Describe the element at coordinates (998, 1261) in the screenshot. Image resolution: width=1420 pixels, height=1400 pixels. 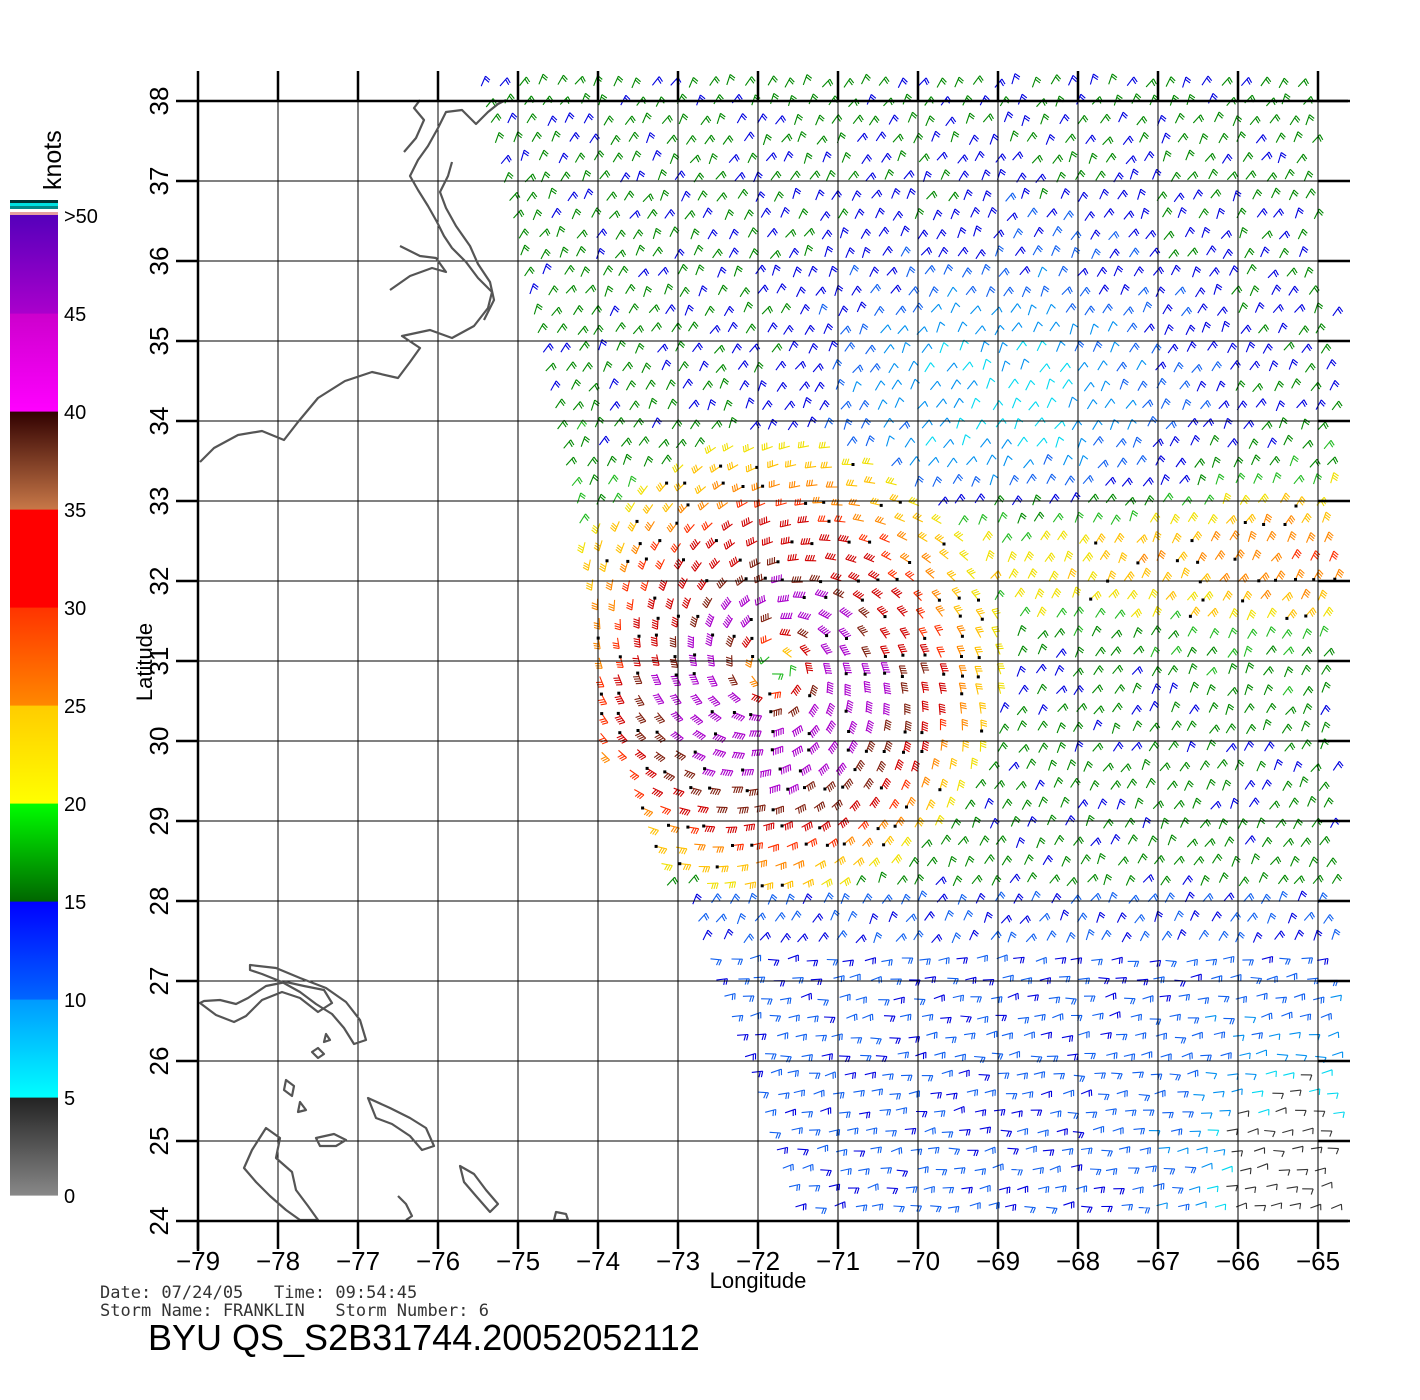
I see `longitude-tick-label: −69` at that location.